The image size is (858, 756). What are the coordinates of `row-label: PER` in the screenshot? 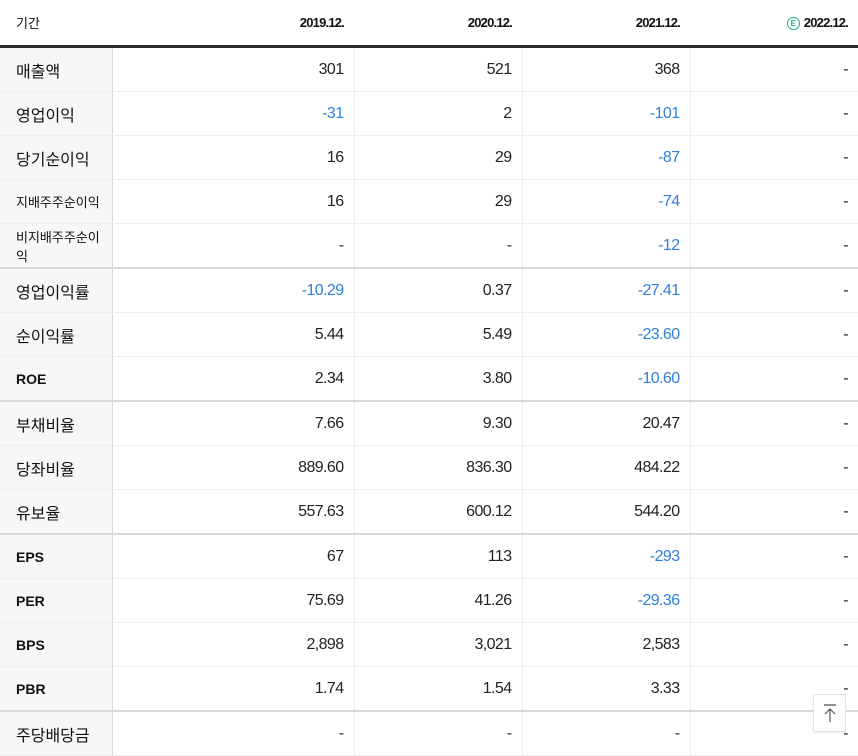 It's located at (56, 600).